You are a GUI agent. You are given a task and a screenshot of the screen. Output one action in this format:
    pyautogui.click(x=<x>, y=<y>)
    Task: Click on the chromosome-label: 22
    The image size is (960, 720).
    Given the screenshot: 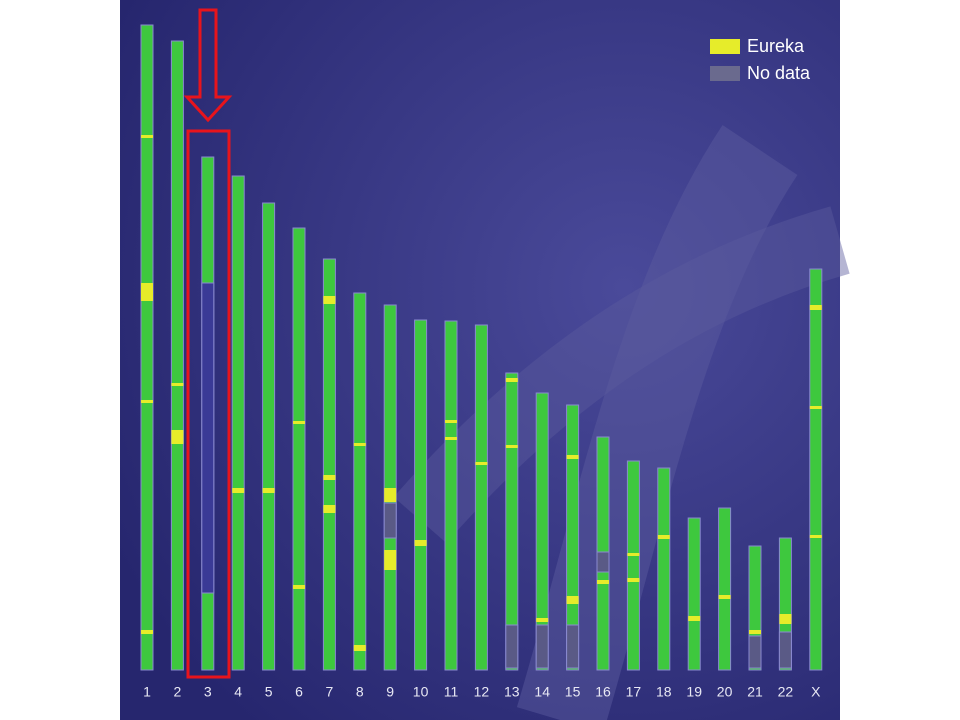 What is the action you would take?
    pyautogui.click(x=786, y=692)
    